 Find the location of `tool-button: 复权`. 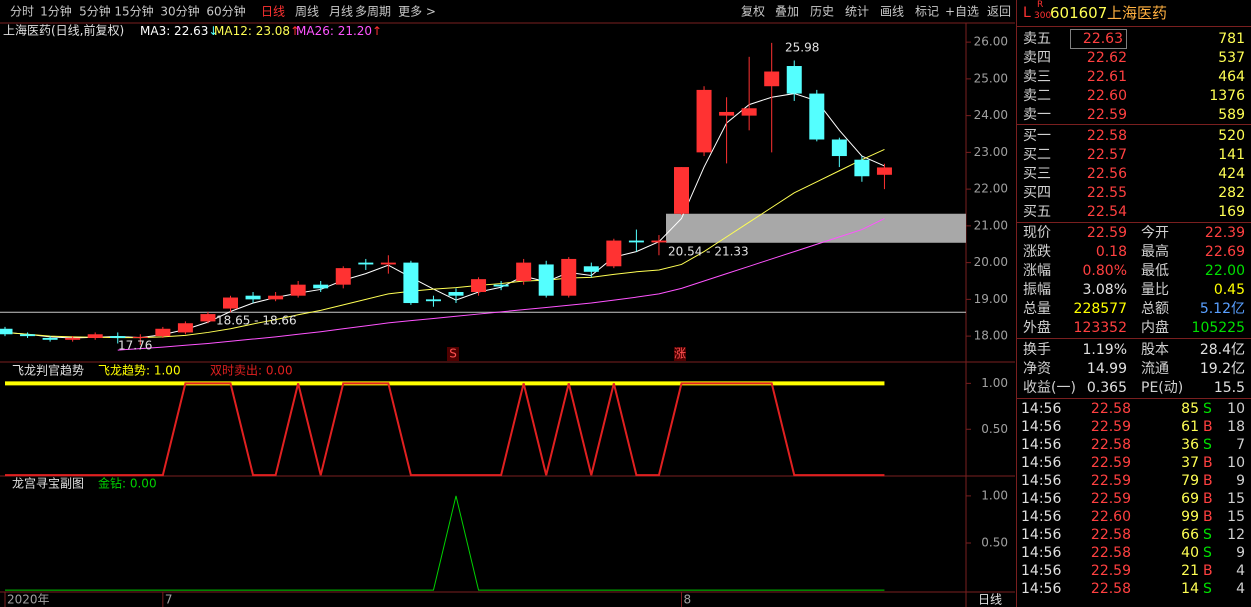

tool-button: 复权 is located at coordinates (753, 12).